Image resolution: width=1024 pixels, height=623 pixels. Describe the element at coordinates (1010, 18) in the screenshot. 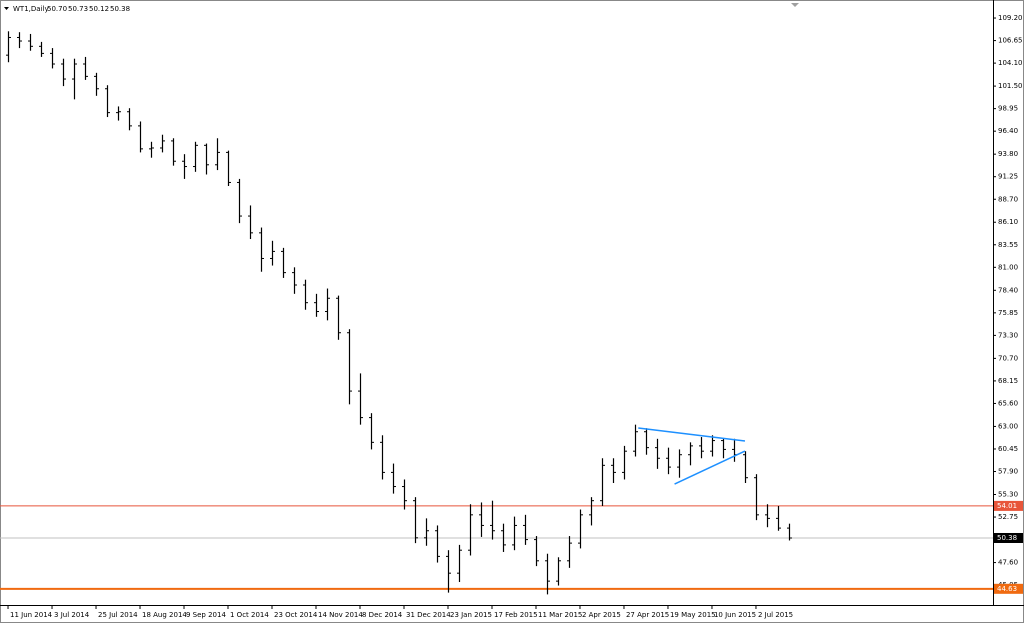

I see `y-tick-label: 109.20` at that location.